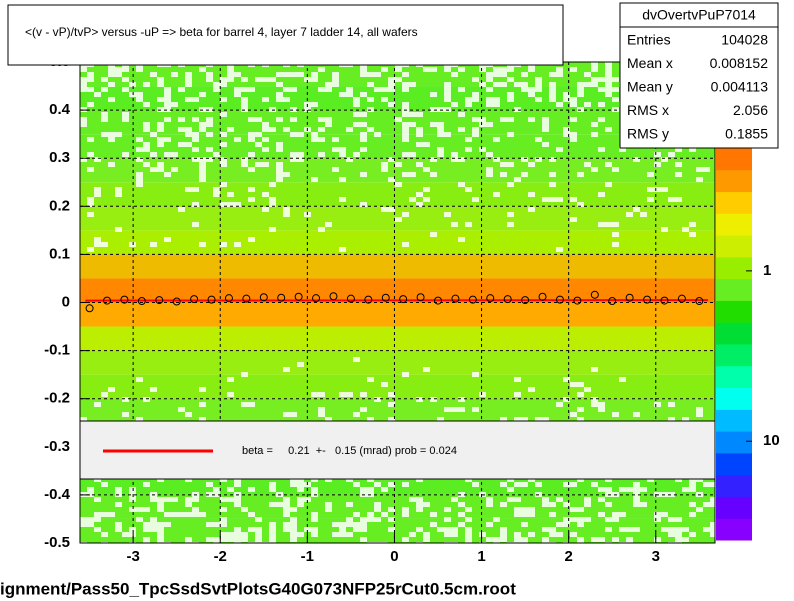 This screenshot has height=601, width=794. What do you see at coordinates (481, 556) in the screenshot?
I see `x-tick-label: 1` at bounding box center [481, 556].